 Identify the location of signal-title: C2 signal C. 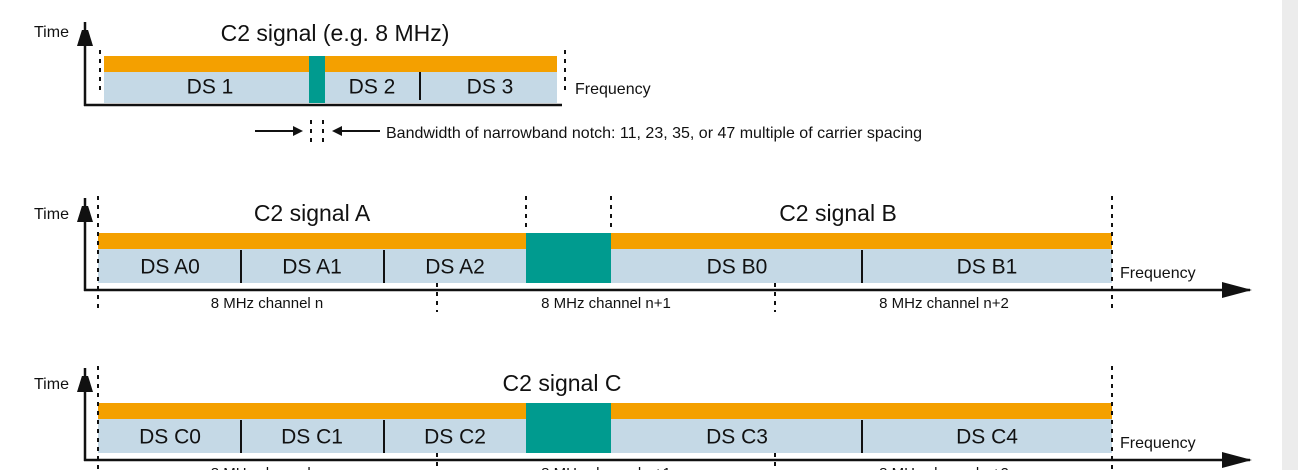
(562, 383).